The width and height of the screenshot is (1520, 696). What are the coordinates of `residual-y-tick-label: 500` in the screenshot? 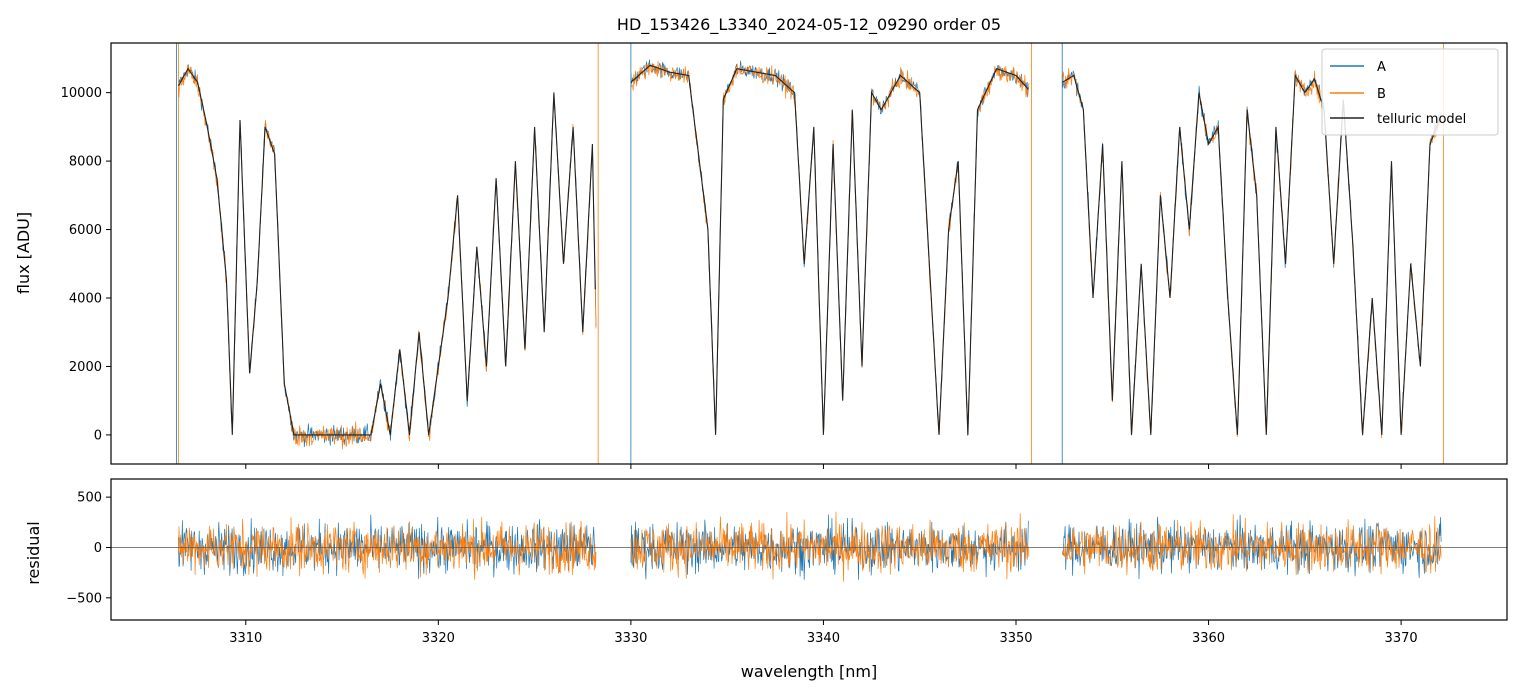 It's located at (89, 498).